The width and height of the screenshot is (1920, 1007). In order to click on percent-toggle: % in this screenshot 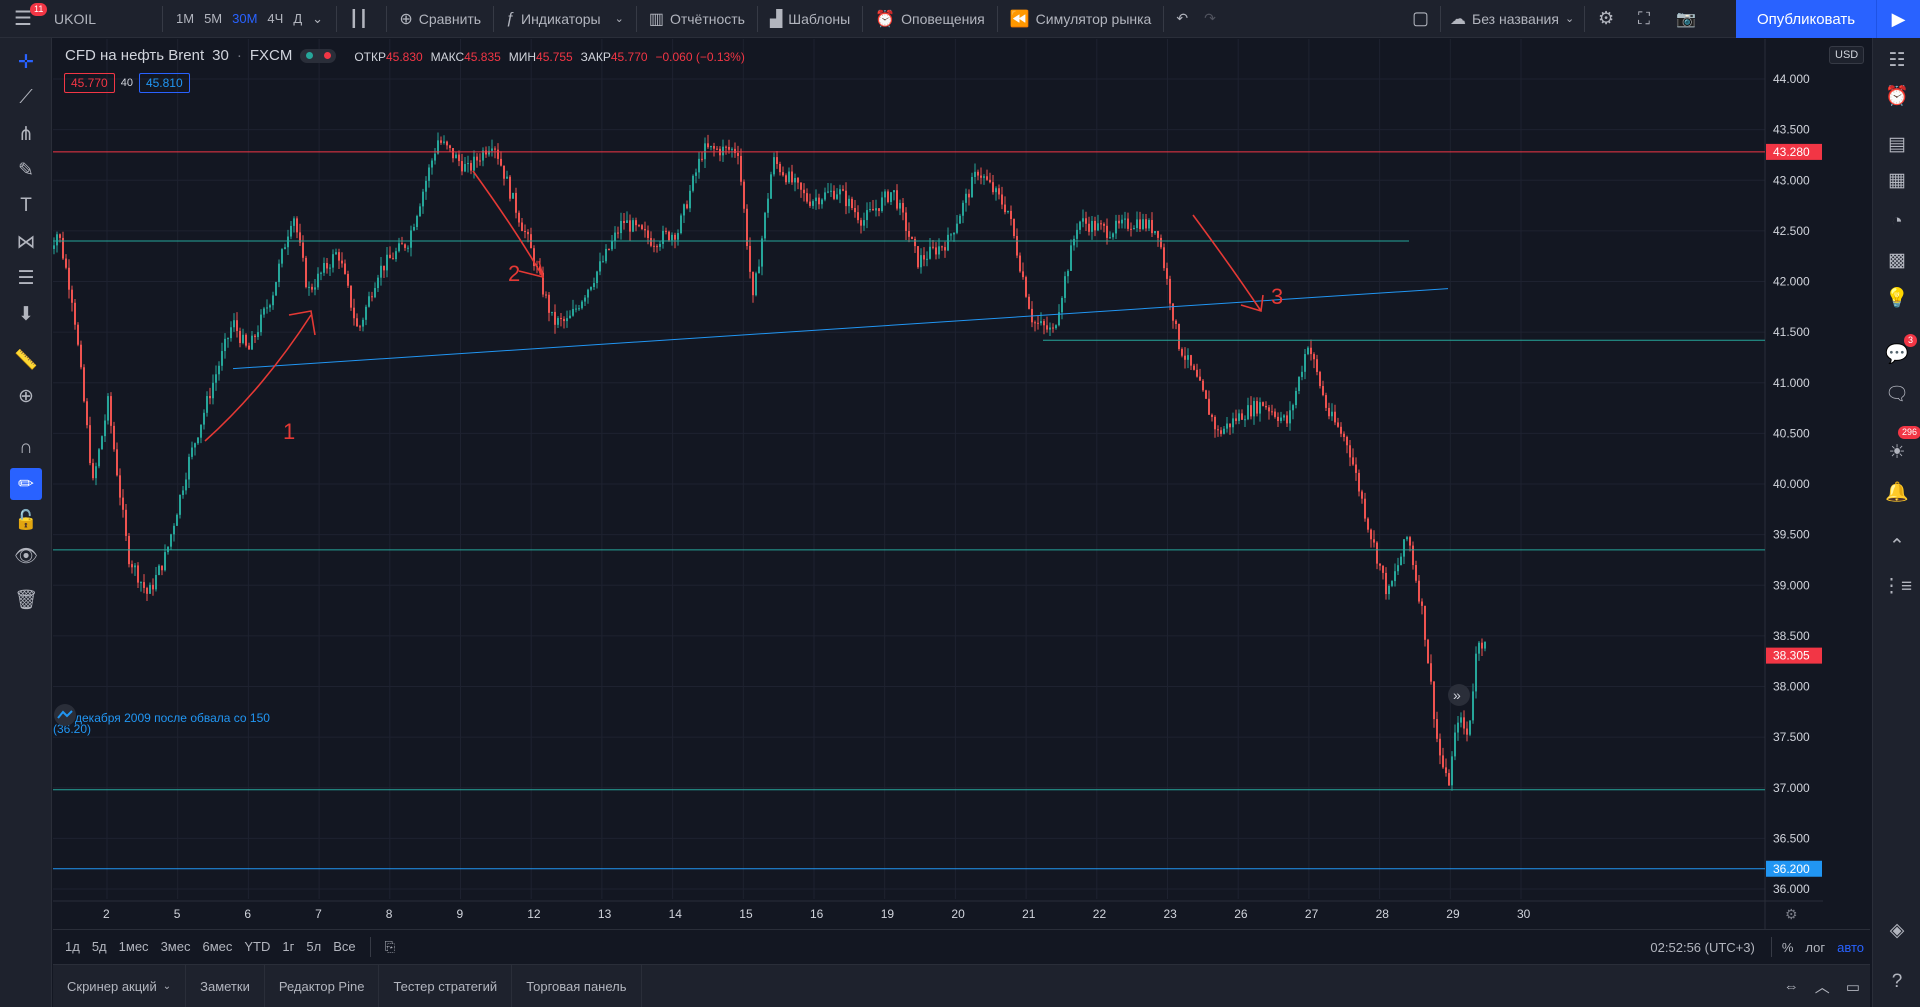, I will do `click(1787, 947)`.